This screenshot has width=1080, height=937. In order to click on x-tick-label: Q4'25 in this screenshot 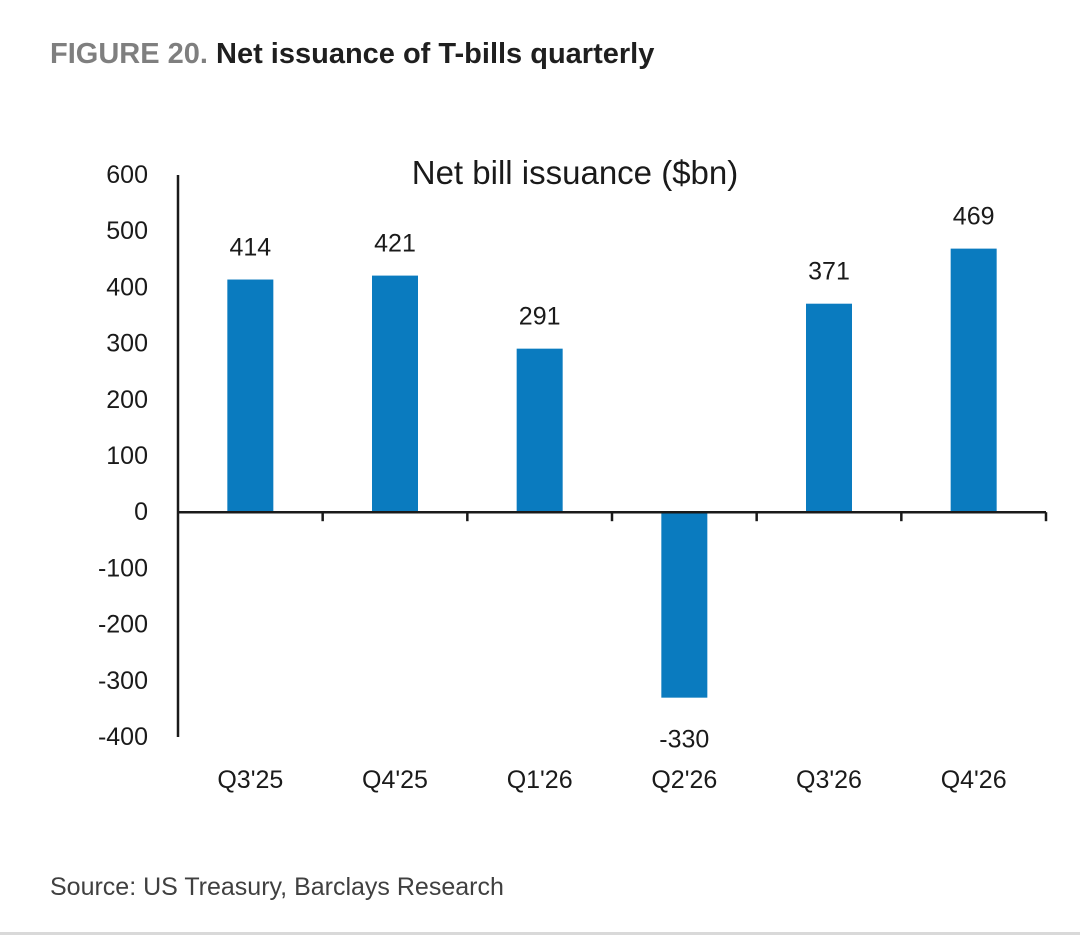, I will do `click(395, 780)`.